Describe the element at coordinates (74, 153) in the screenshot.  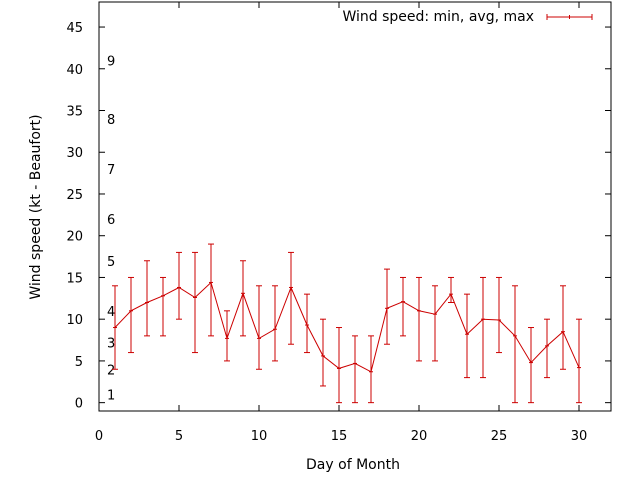
I see `y-tick-label: 30` at that location.